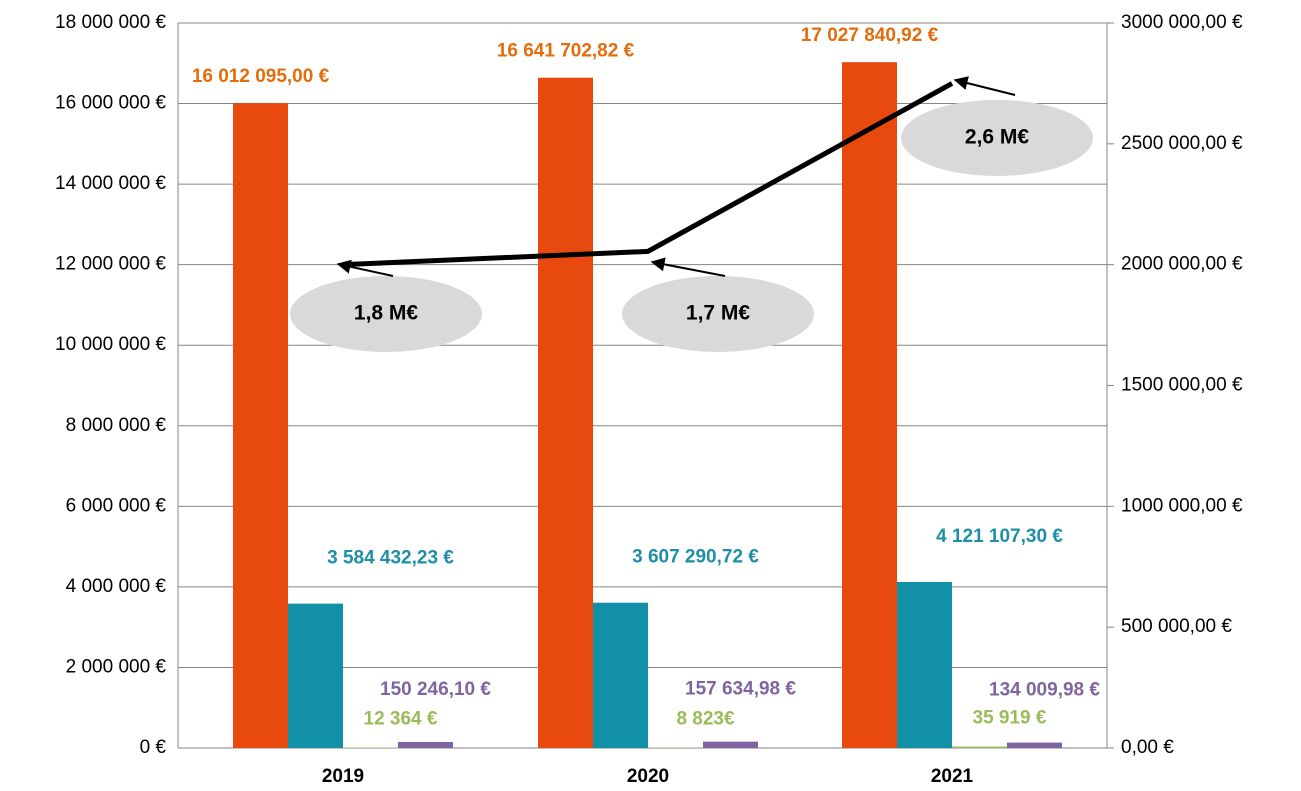  What do you see at coordinates (566, 51) in the screenshot?
I see `value-label: 16 641 702,82 €` at bounding box center [566, 51].